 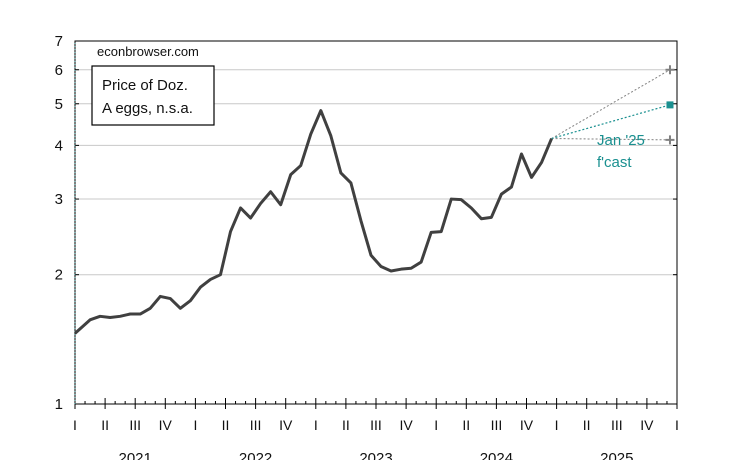 I want to click on forecast-central-line, so click(x=611, y=122).